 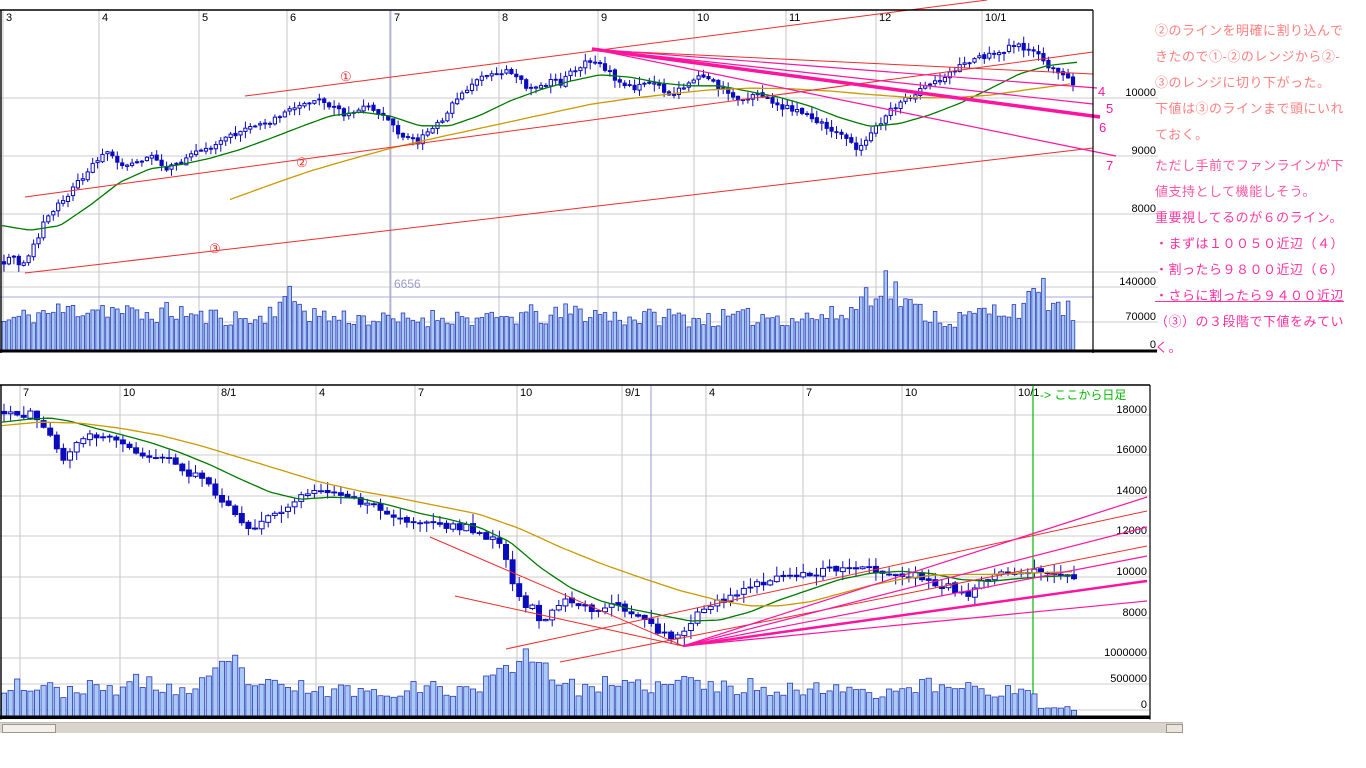 What do you see at coordinates (885, 18) in the screenshot?
I see `x-tick-label: 12` at bounding box center [885, 18].